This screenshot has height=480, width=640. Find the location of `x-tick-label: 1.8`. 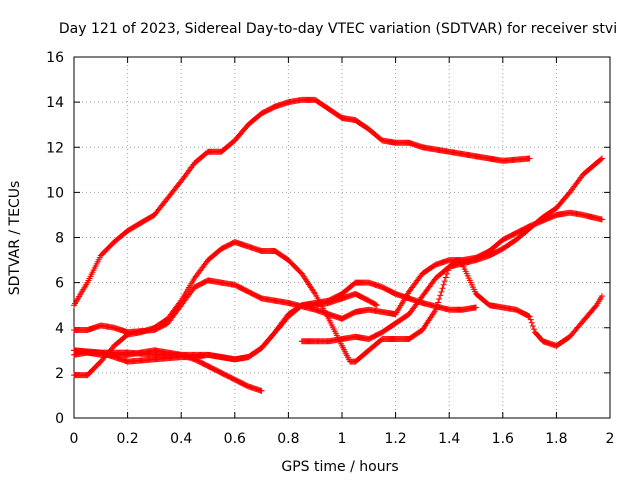

x-tick-label: 1.8 is located at coordinates (556, 439).